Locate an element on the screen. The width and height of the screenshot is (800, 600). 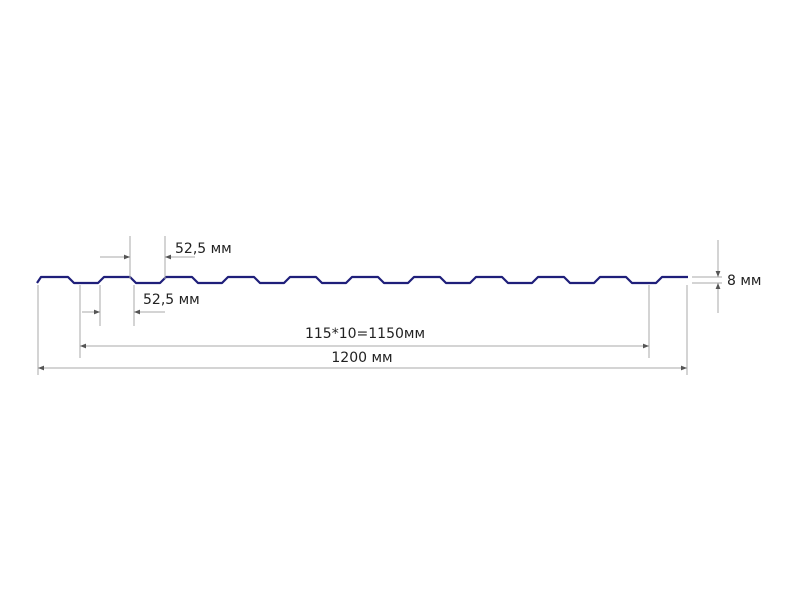
overall-width-dimension: 1200 мм is located at coordinates (362, 330).